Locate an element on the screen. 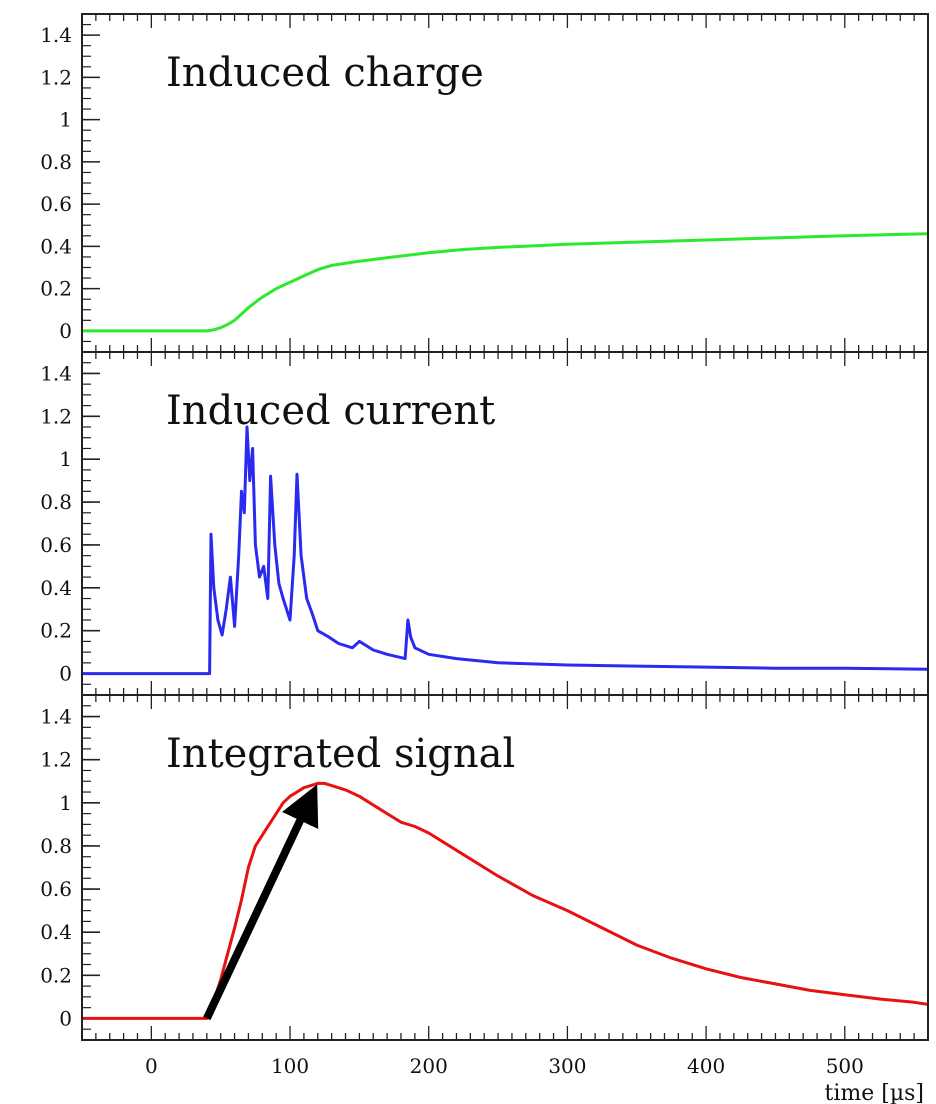 This screenshot has height=1104, width=936. x-tick-label: 200 is located at coordinates (429, 1066).